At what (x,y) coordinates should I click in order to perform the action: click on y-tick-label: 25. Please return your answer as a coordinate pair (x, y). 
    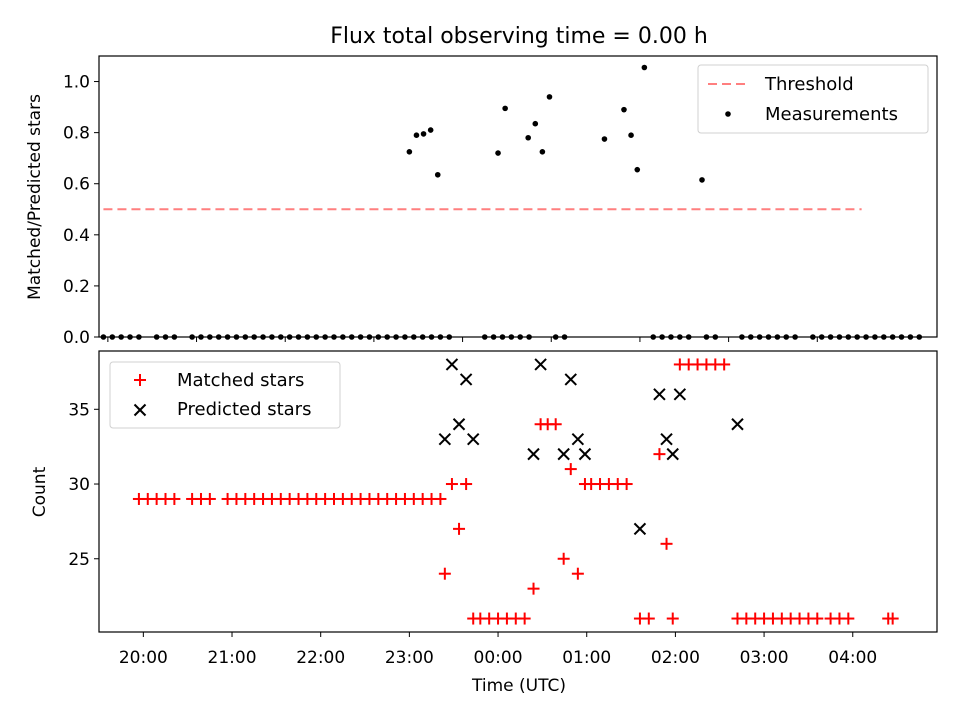
    Looking at the image, I should click on (79, 560).